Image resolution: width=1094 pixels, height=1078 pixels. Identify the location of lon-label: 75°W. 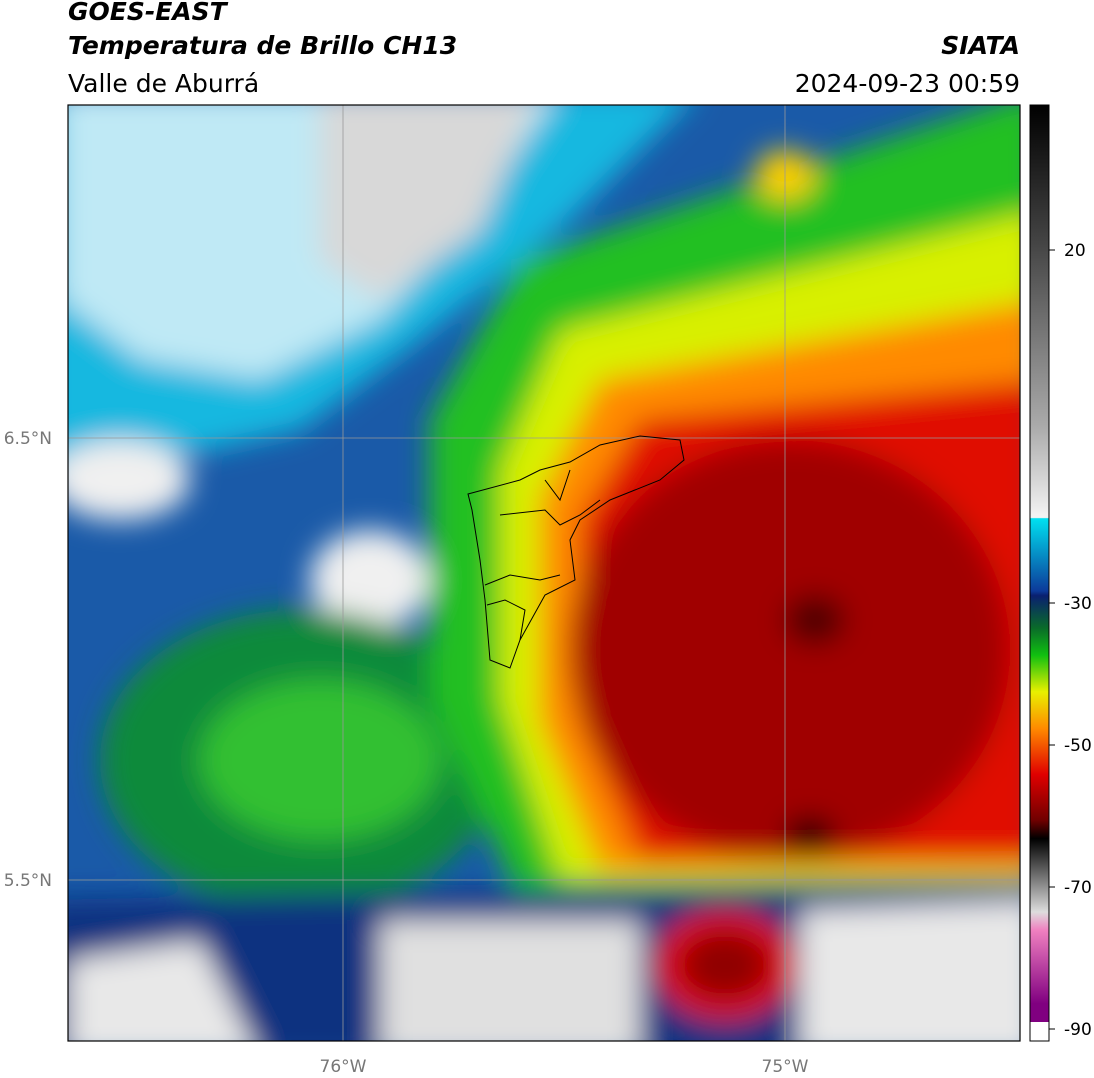
(785, 1067).